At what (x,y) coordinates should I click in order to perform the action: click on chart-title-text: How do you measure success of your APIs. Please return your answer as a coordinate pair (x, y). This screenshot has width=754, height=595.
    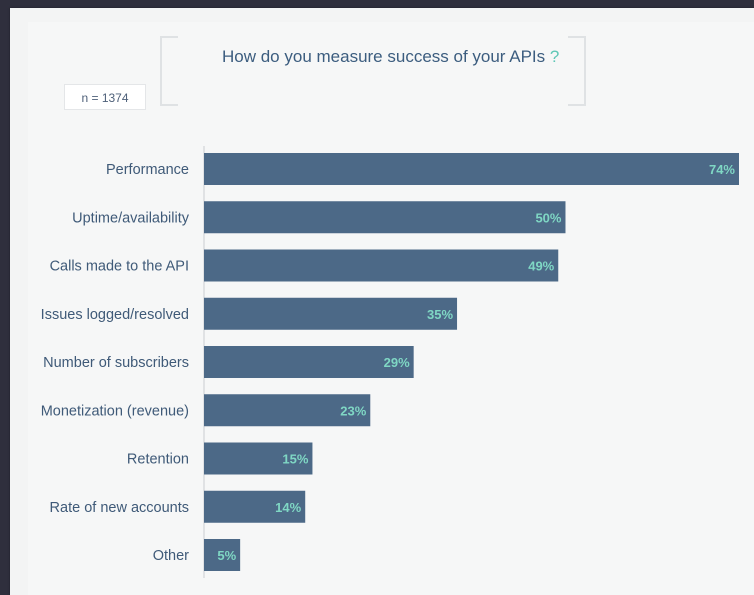
    Looking at the image, I should click on (384, 56).